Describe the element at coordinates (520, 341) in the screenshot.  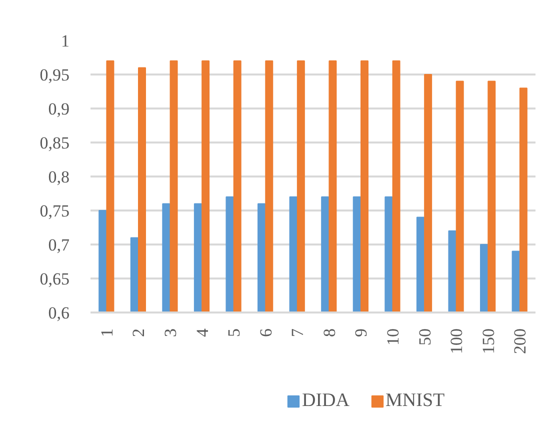
I see `x-tick-label: 200` at that location.